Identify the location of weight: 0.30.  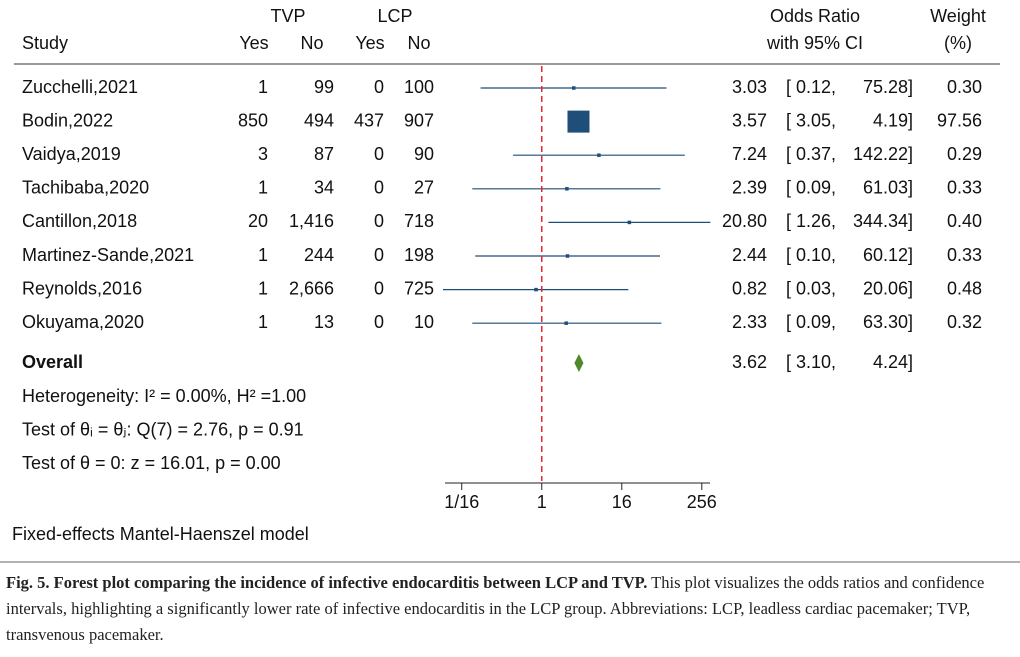
(964, 87).